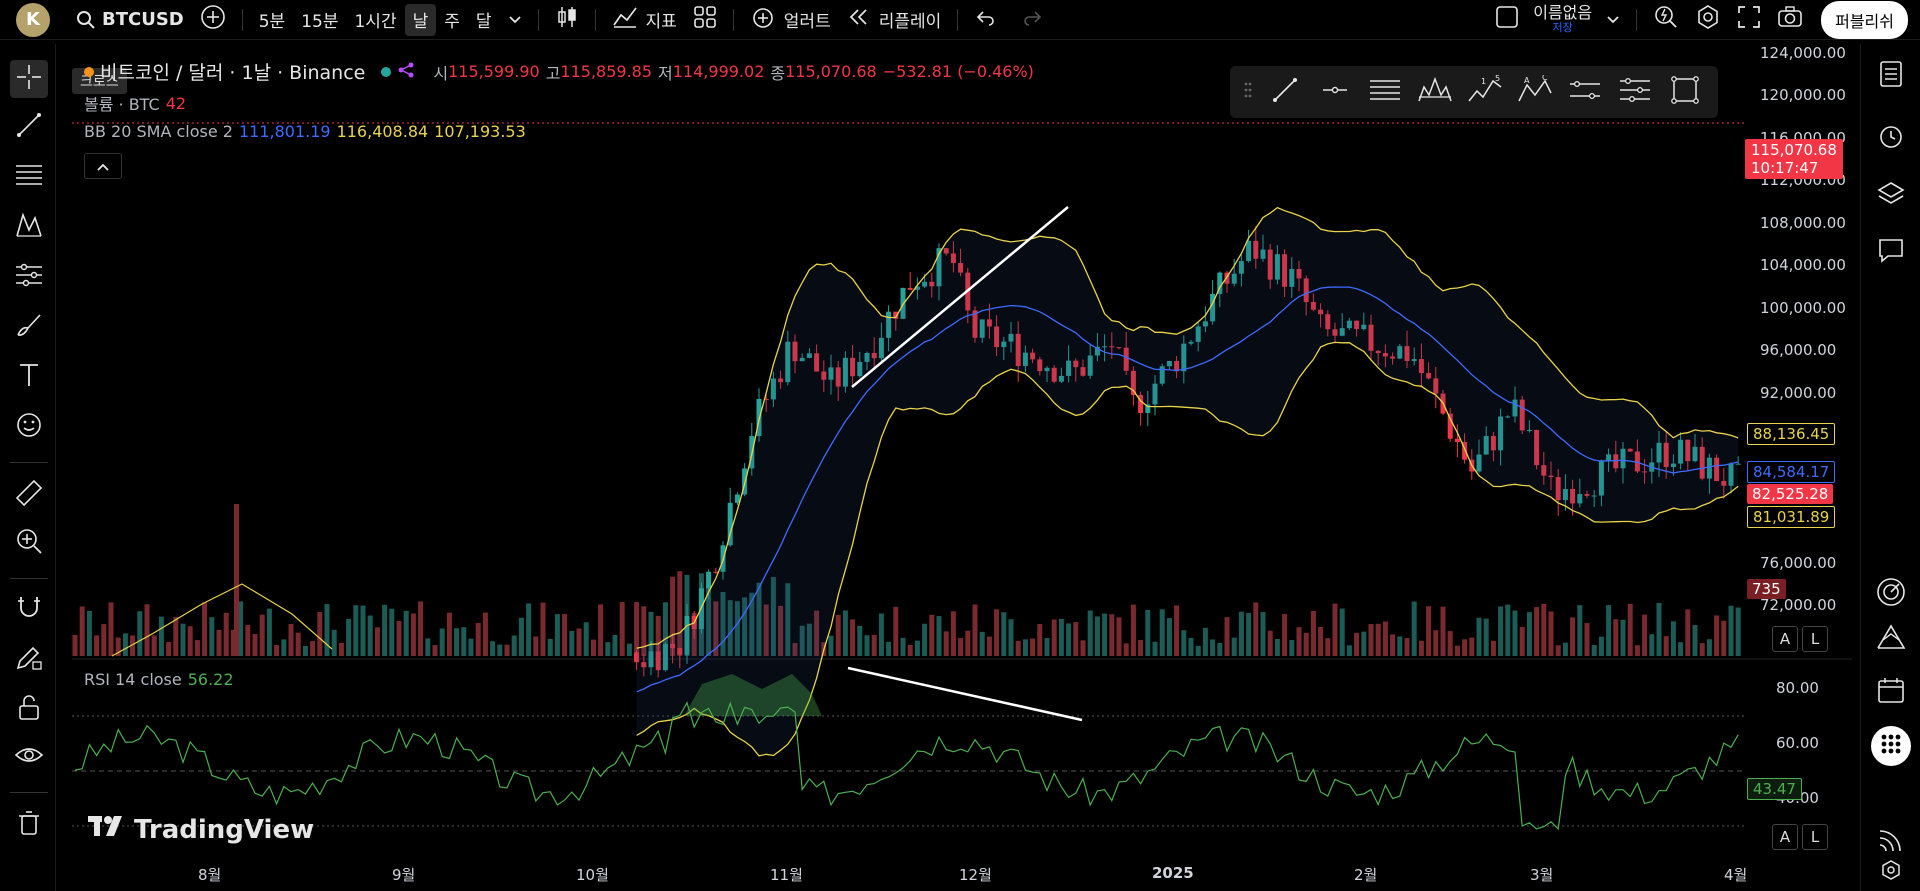 This screenshot has width=1920, height=891. What do you see at coordinates (122, 104) in the screenshot?
I see `volume-label: 볼륨 · BTC` at bounding box center [122, 104].